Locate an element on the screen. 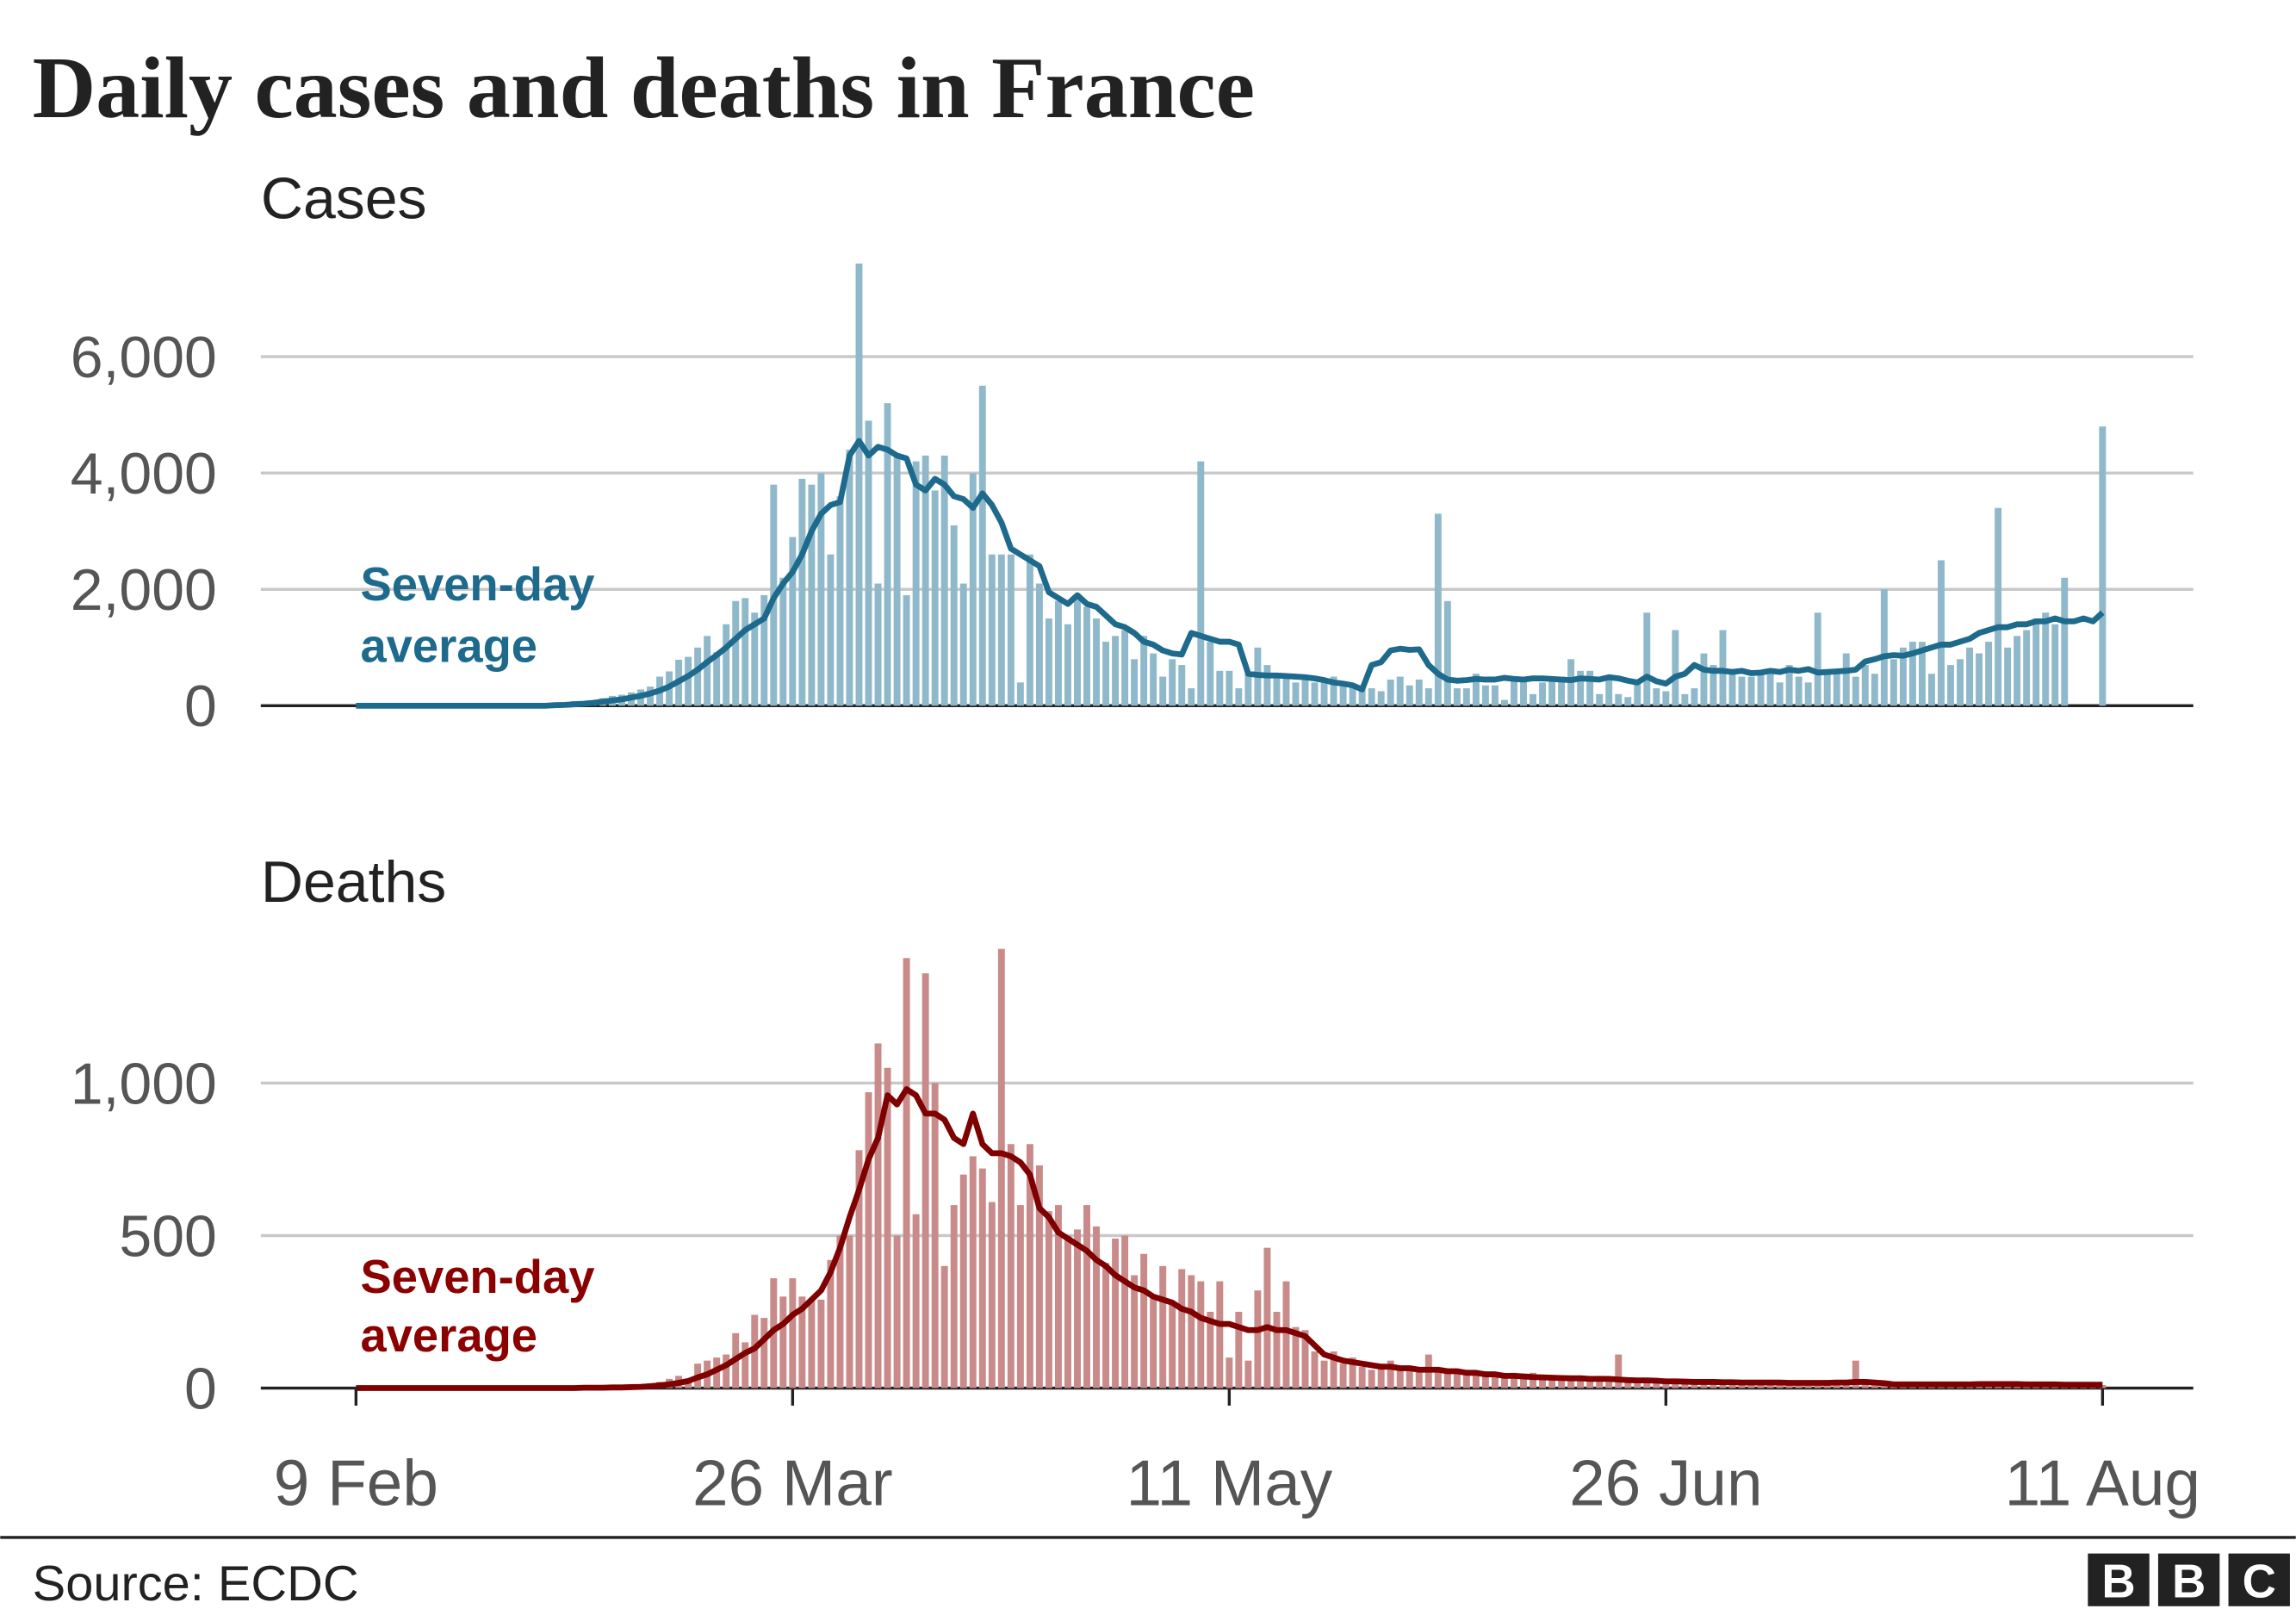  average-line is located at coordinates (1230, 573).